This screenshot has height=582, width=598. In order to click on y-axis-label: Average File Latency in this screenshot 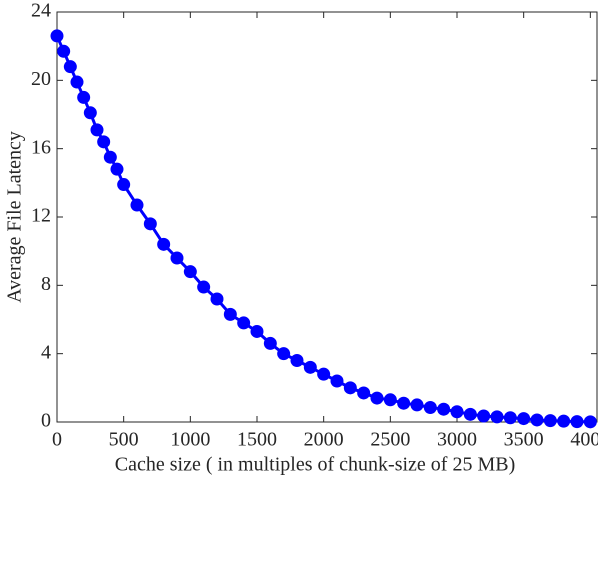, I will do `click(15, 217)`.